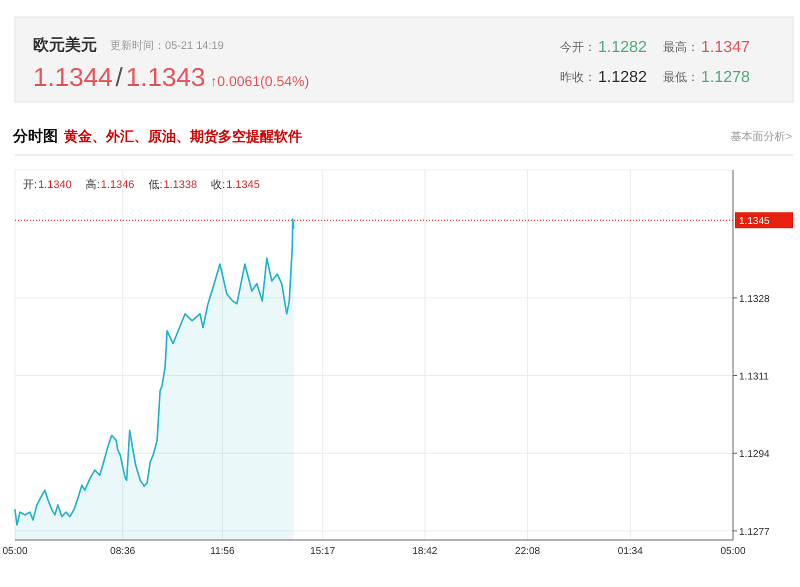 The image size is (800, 587). I want to click on annotation: 收:, so click(218, 185).